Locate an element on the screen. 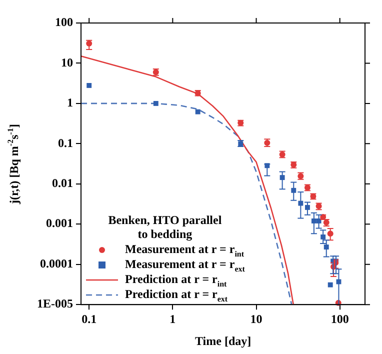  y-tick-label: 0.01 is located at coordinates (62, 183).